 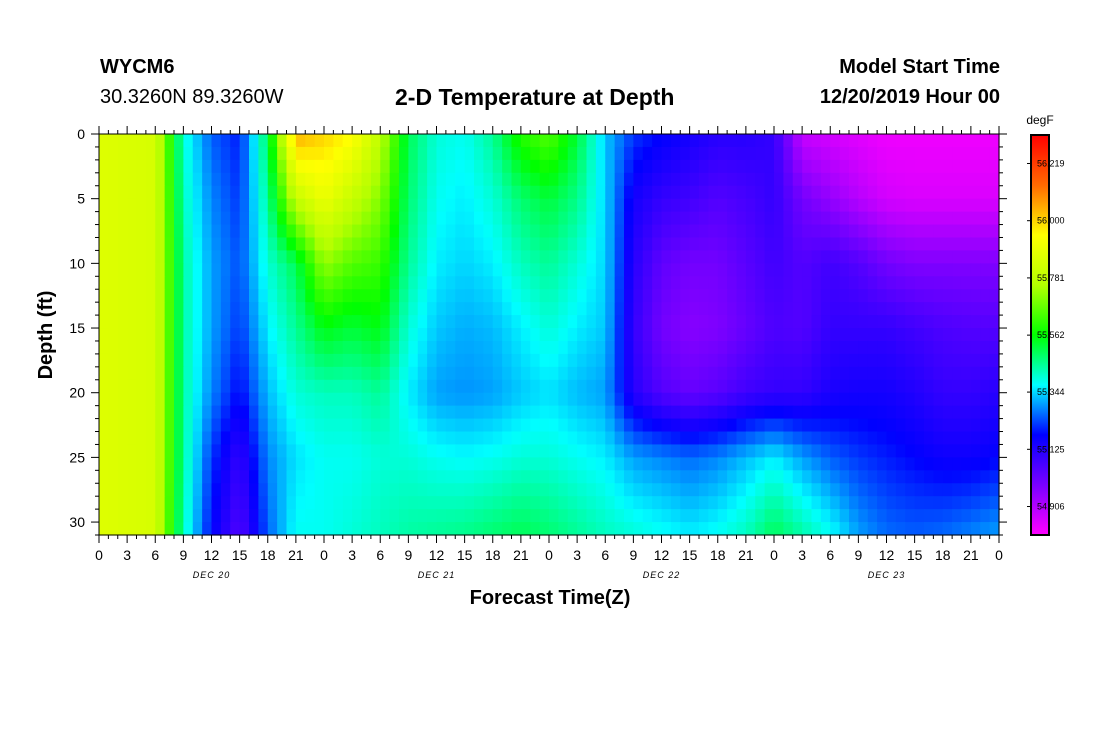 I want to click on x-tick-label: 3, so click(x=802, y=555).